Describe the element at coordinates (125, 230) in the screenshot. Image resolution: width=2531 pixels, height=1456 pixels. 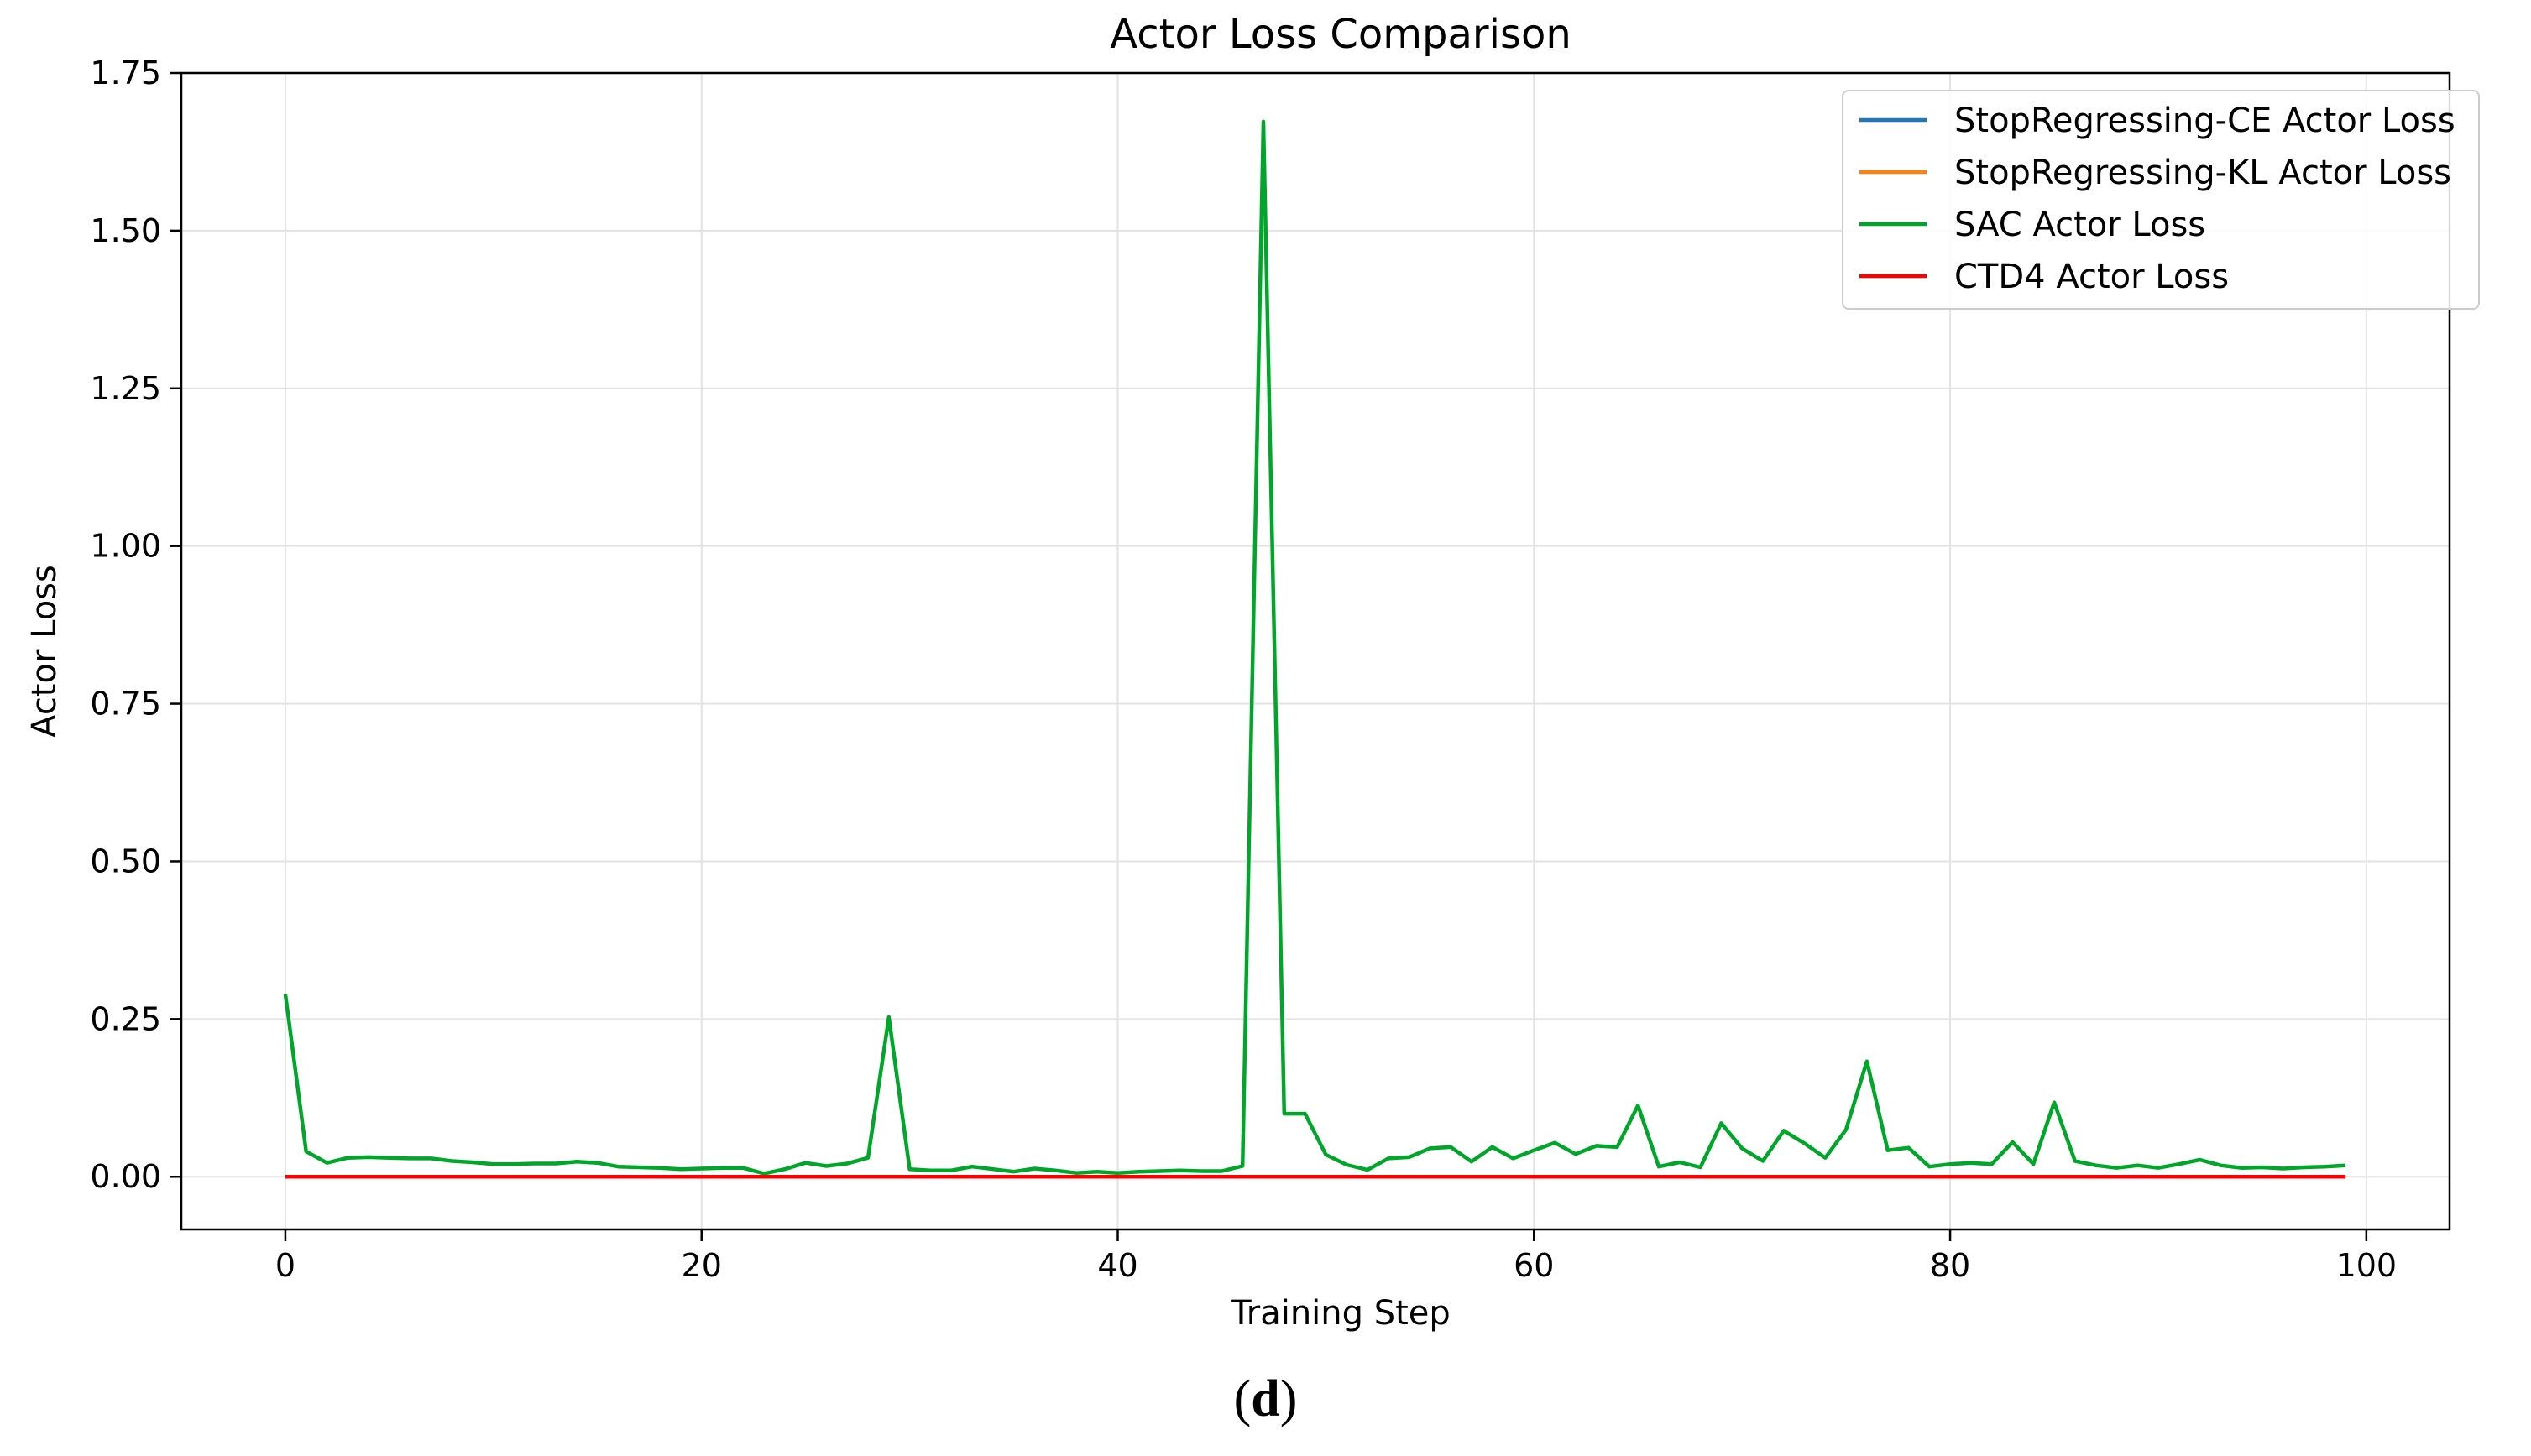
I see `y-tick-label: 1.50` at that location.